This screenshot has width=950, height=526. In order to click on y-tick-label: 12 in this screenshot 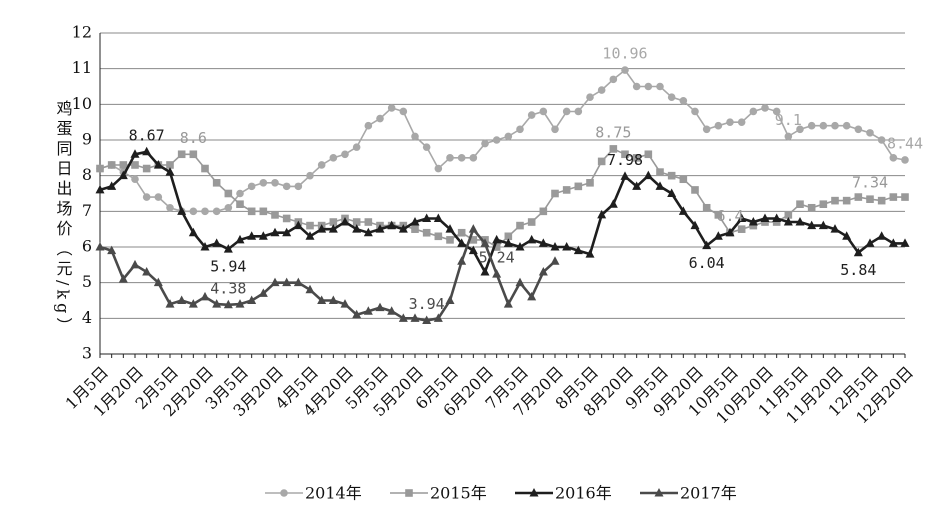, I will do `click(82, 32)`.